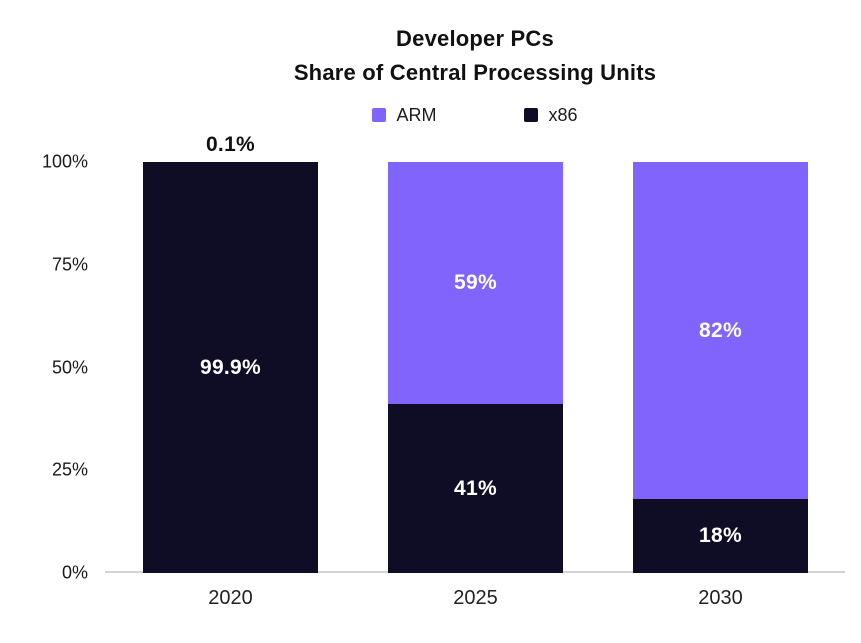  Describe the element at coordinates (230, 144) in the screenshot. I see `value-label-arm-2020: 0.1%` at that location.